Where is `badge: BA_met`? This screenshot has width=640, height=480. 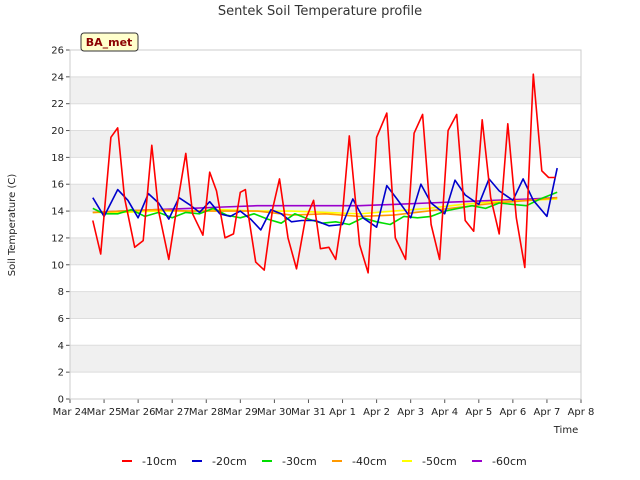 badge: BA_met is located at coordinates (109, 42).